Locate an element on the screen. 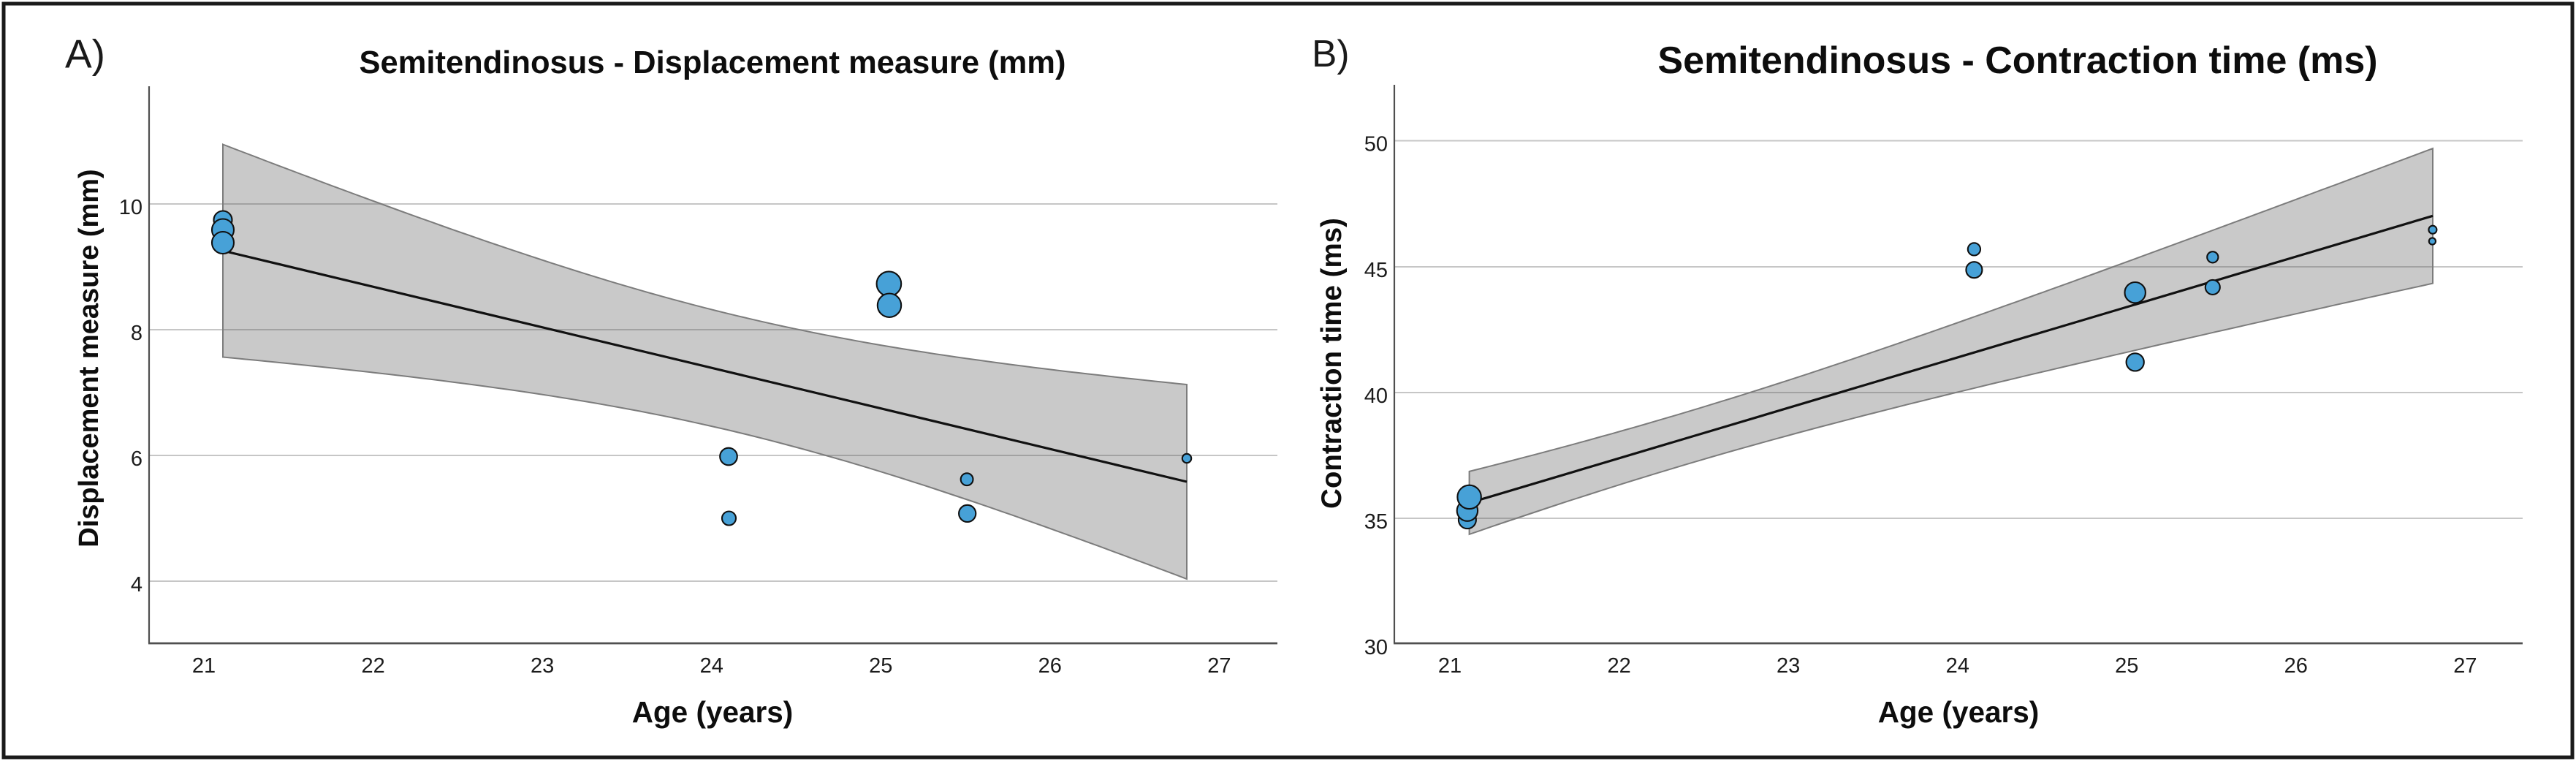  svg-text: Contraction time (ms) is located at coordinates (1332, 363).